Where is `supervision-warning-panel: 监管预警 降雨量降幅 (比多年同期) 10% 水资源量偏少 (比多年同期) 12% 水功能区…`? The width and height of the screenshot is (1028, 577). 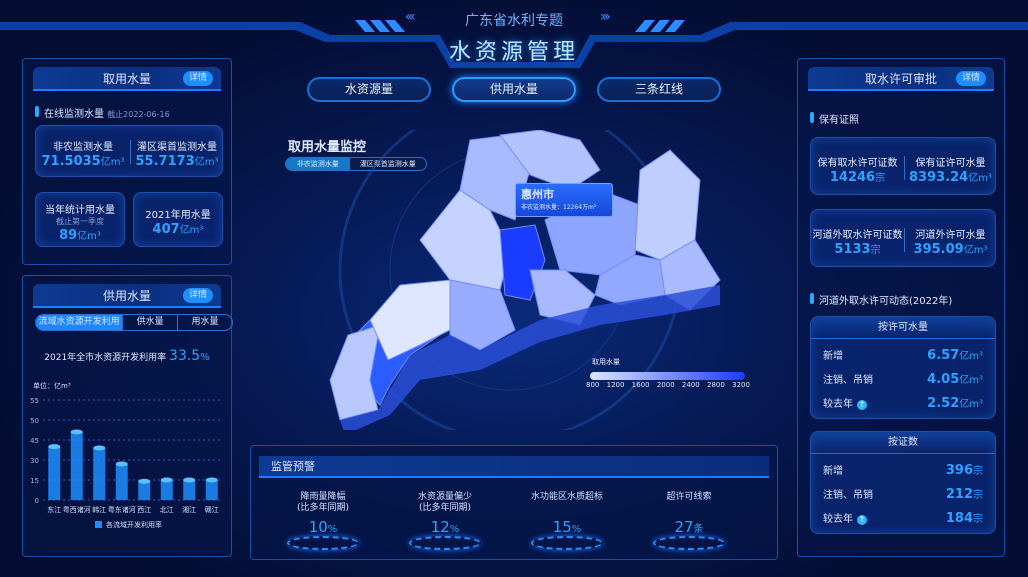 supervision-warning-panel: 监管预警 降雨量降幅 (比多年同期) 10% 水资源量偏少 (比多年同期) 12% 水功能区… is located at coordinates (514, 502).